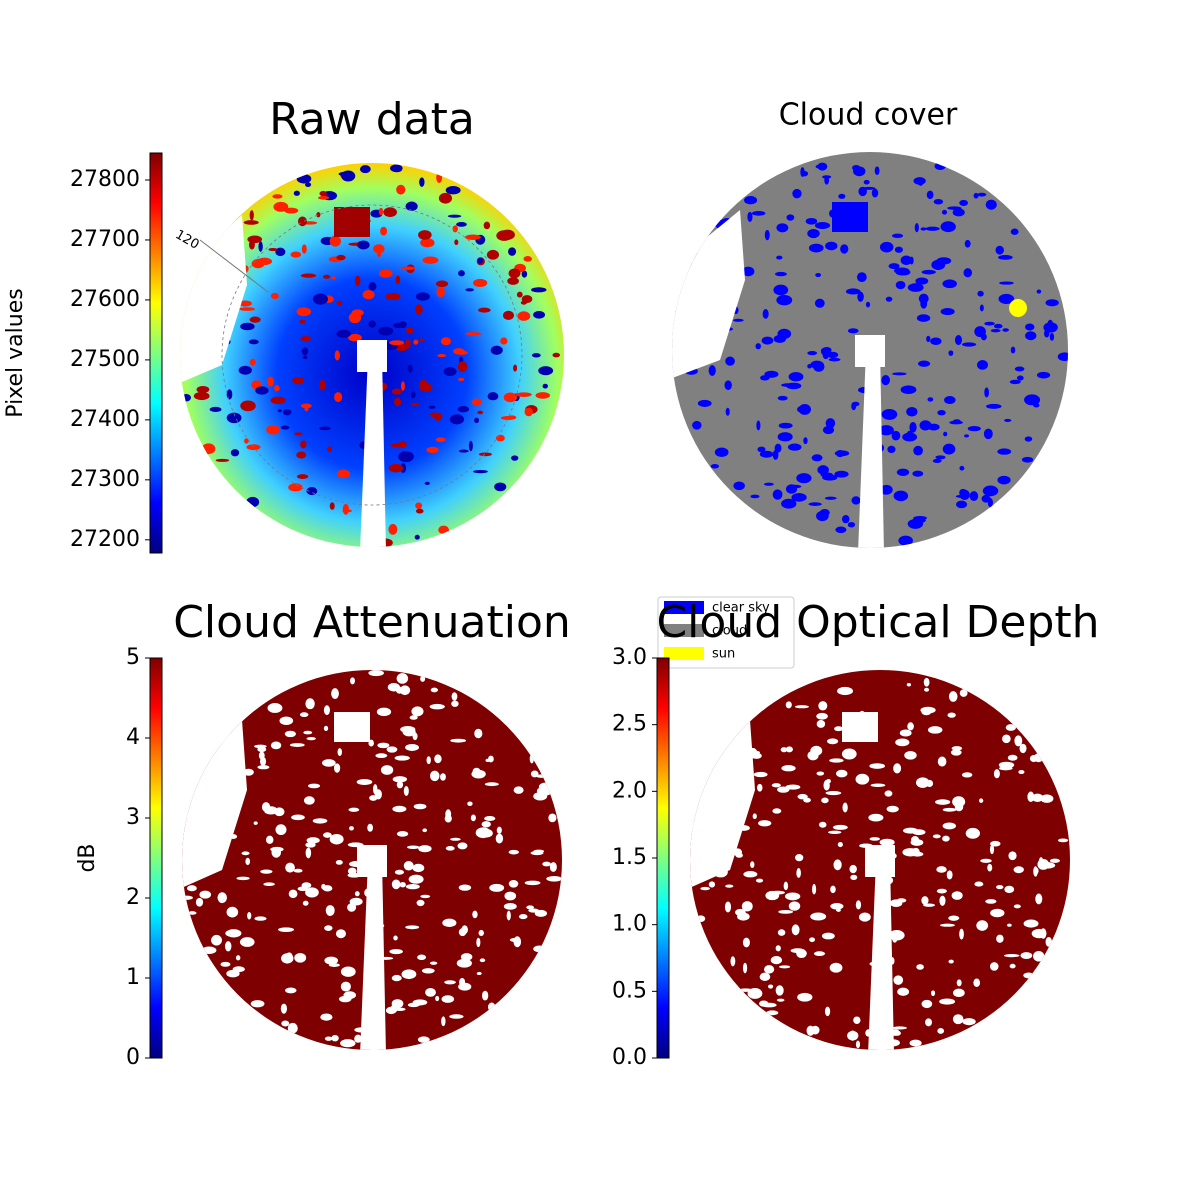  Describe the element at coordinates (877, 622) in the screenshot. I see `panel-title: Cloud Optical Depth` at that location.